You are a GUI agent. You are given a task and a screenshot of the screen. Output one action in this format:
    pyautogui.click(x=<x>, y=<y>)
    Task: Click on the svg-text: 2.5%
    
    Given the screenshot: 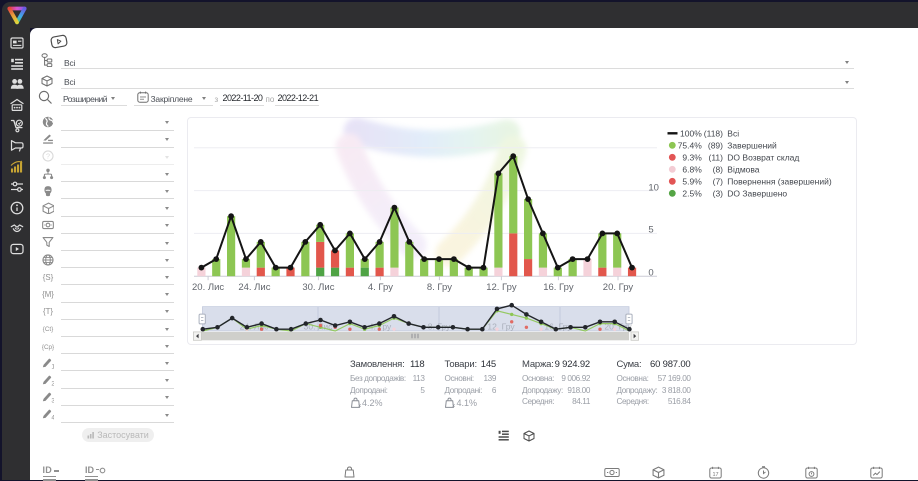 What is the action you would take?
    pyautogui.click(x=692, y=194)
    